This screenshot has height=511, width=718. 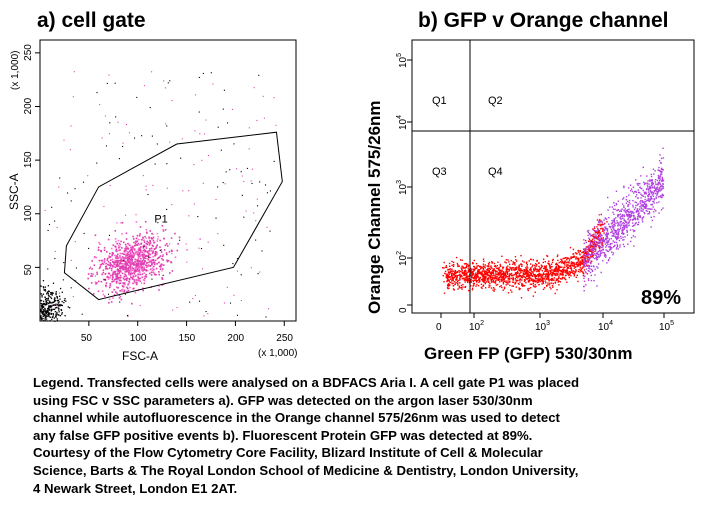 I want to click on chart-a-x-tick-label: 100, so click(x=138, y=338).